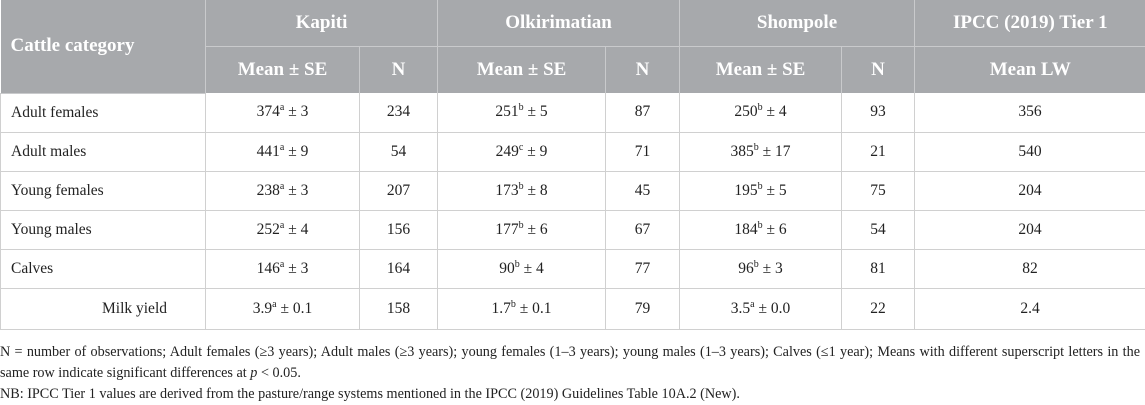 This screenshot has height=405, width=1145. What do you see at coordinates (283, 190) in the screenshot?
I see `kapiti-mean-cell: 238a ± 3` at bounding box center [283, 190].